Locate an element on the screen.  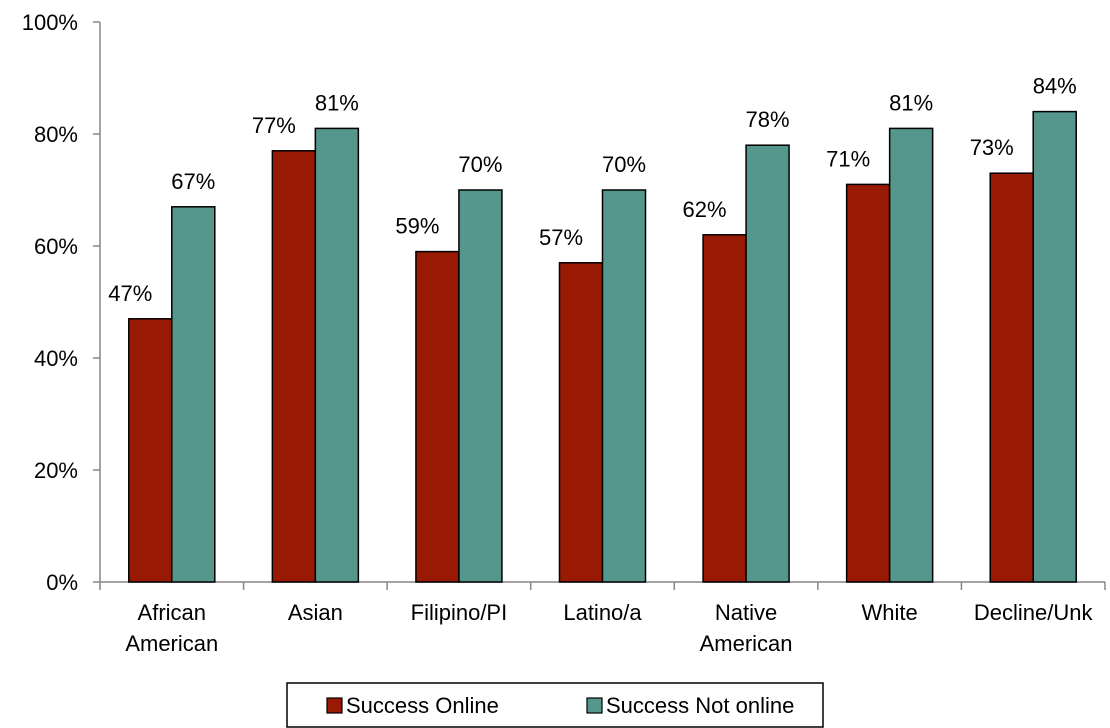
x-category-label: Asian is located at coordinates (315, 612).